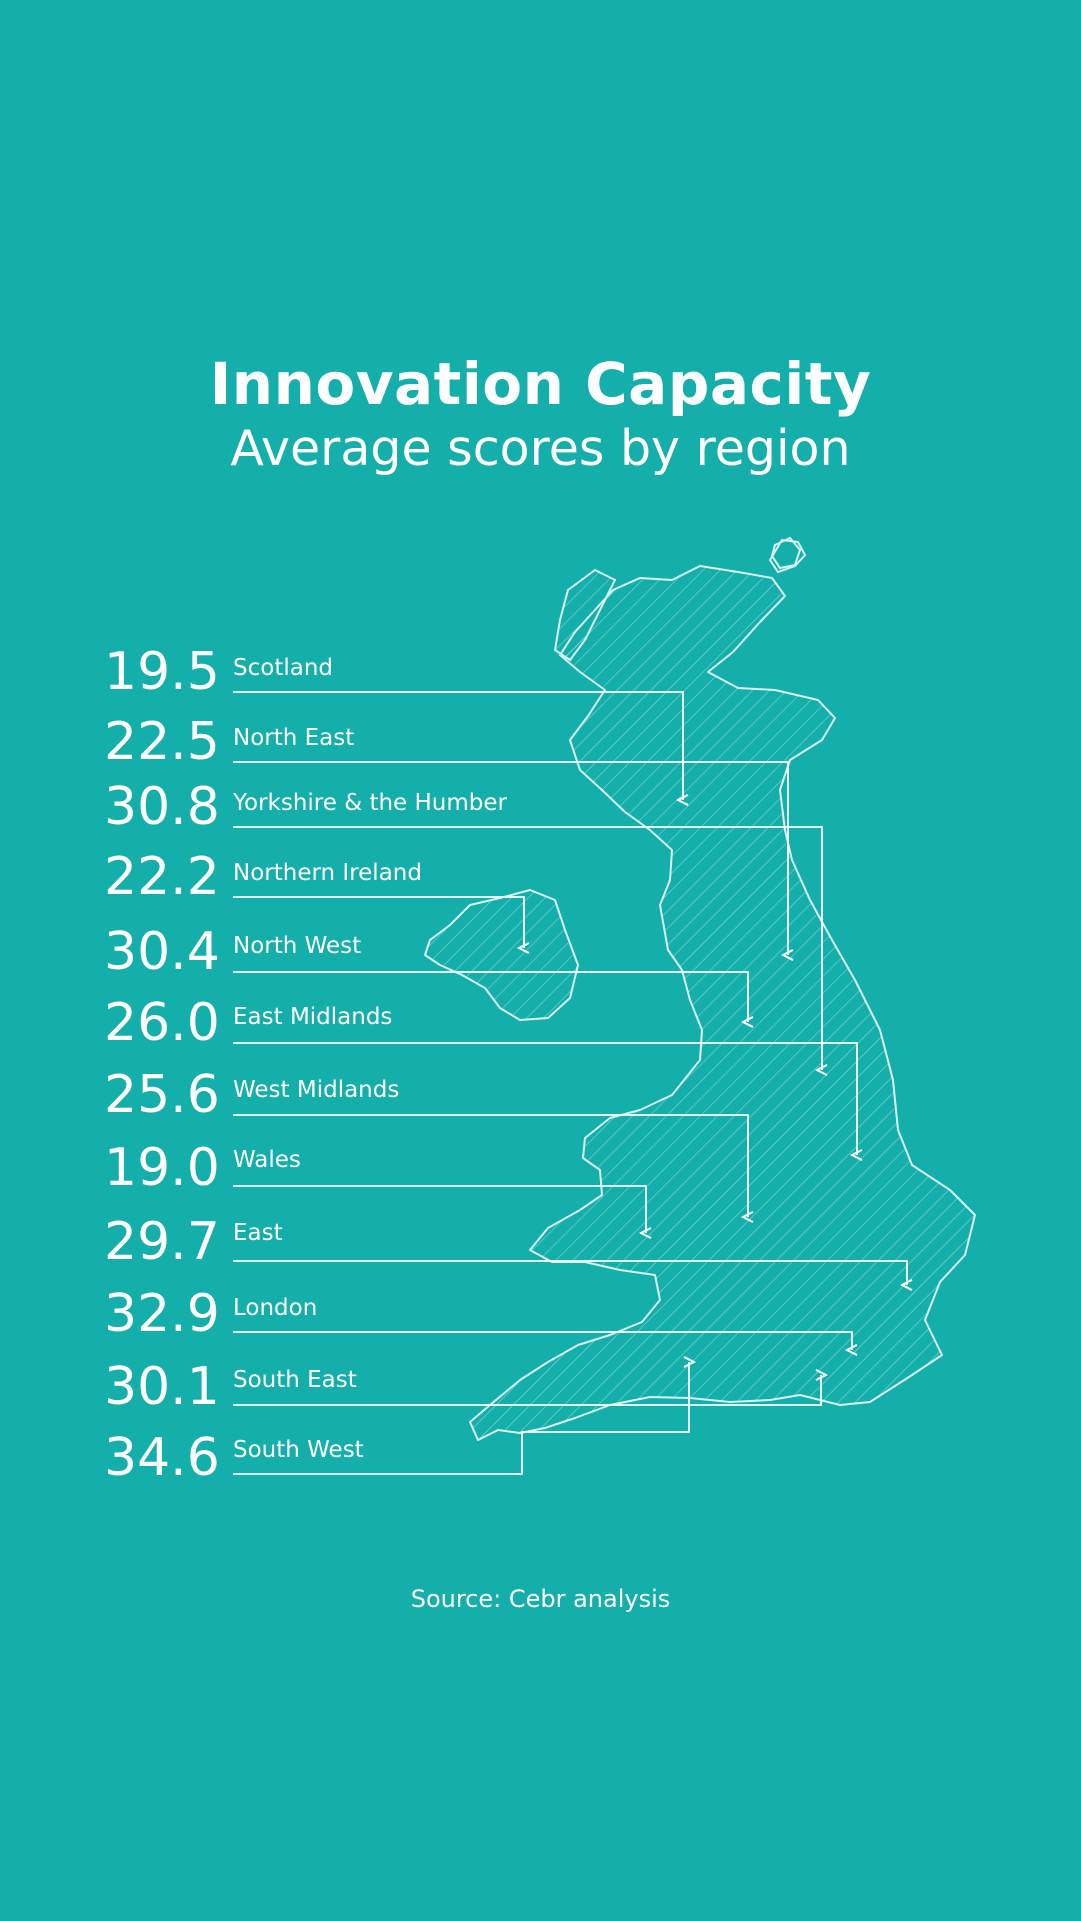 The image size is (1081, 1921). I want to click on region-row-east: 29.7 East, so click(500, 1242).